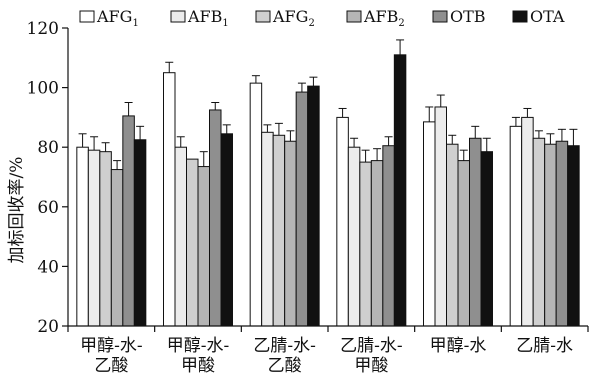  Describe the element at coordinates (468, 16) in the screenshot. I see `legend-label: OTB` at that location.